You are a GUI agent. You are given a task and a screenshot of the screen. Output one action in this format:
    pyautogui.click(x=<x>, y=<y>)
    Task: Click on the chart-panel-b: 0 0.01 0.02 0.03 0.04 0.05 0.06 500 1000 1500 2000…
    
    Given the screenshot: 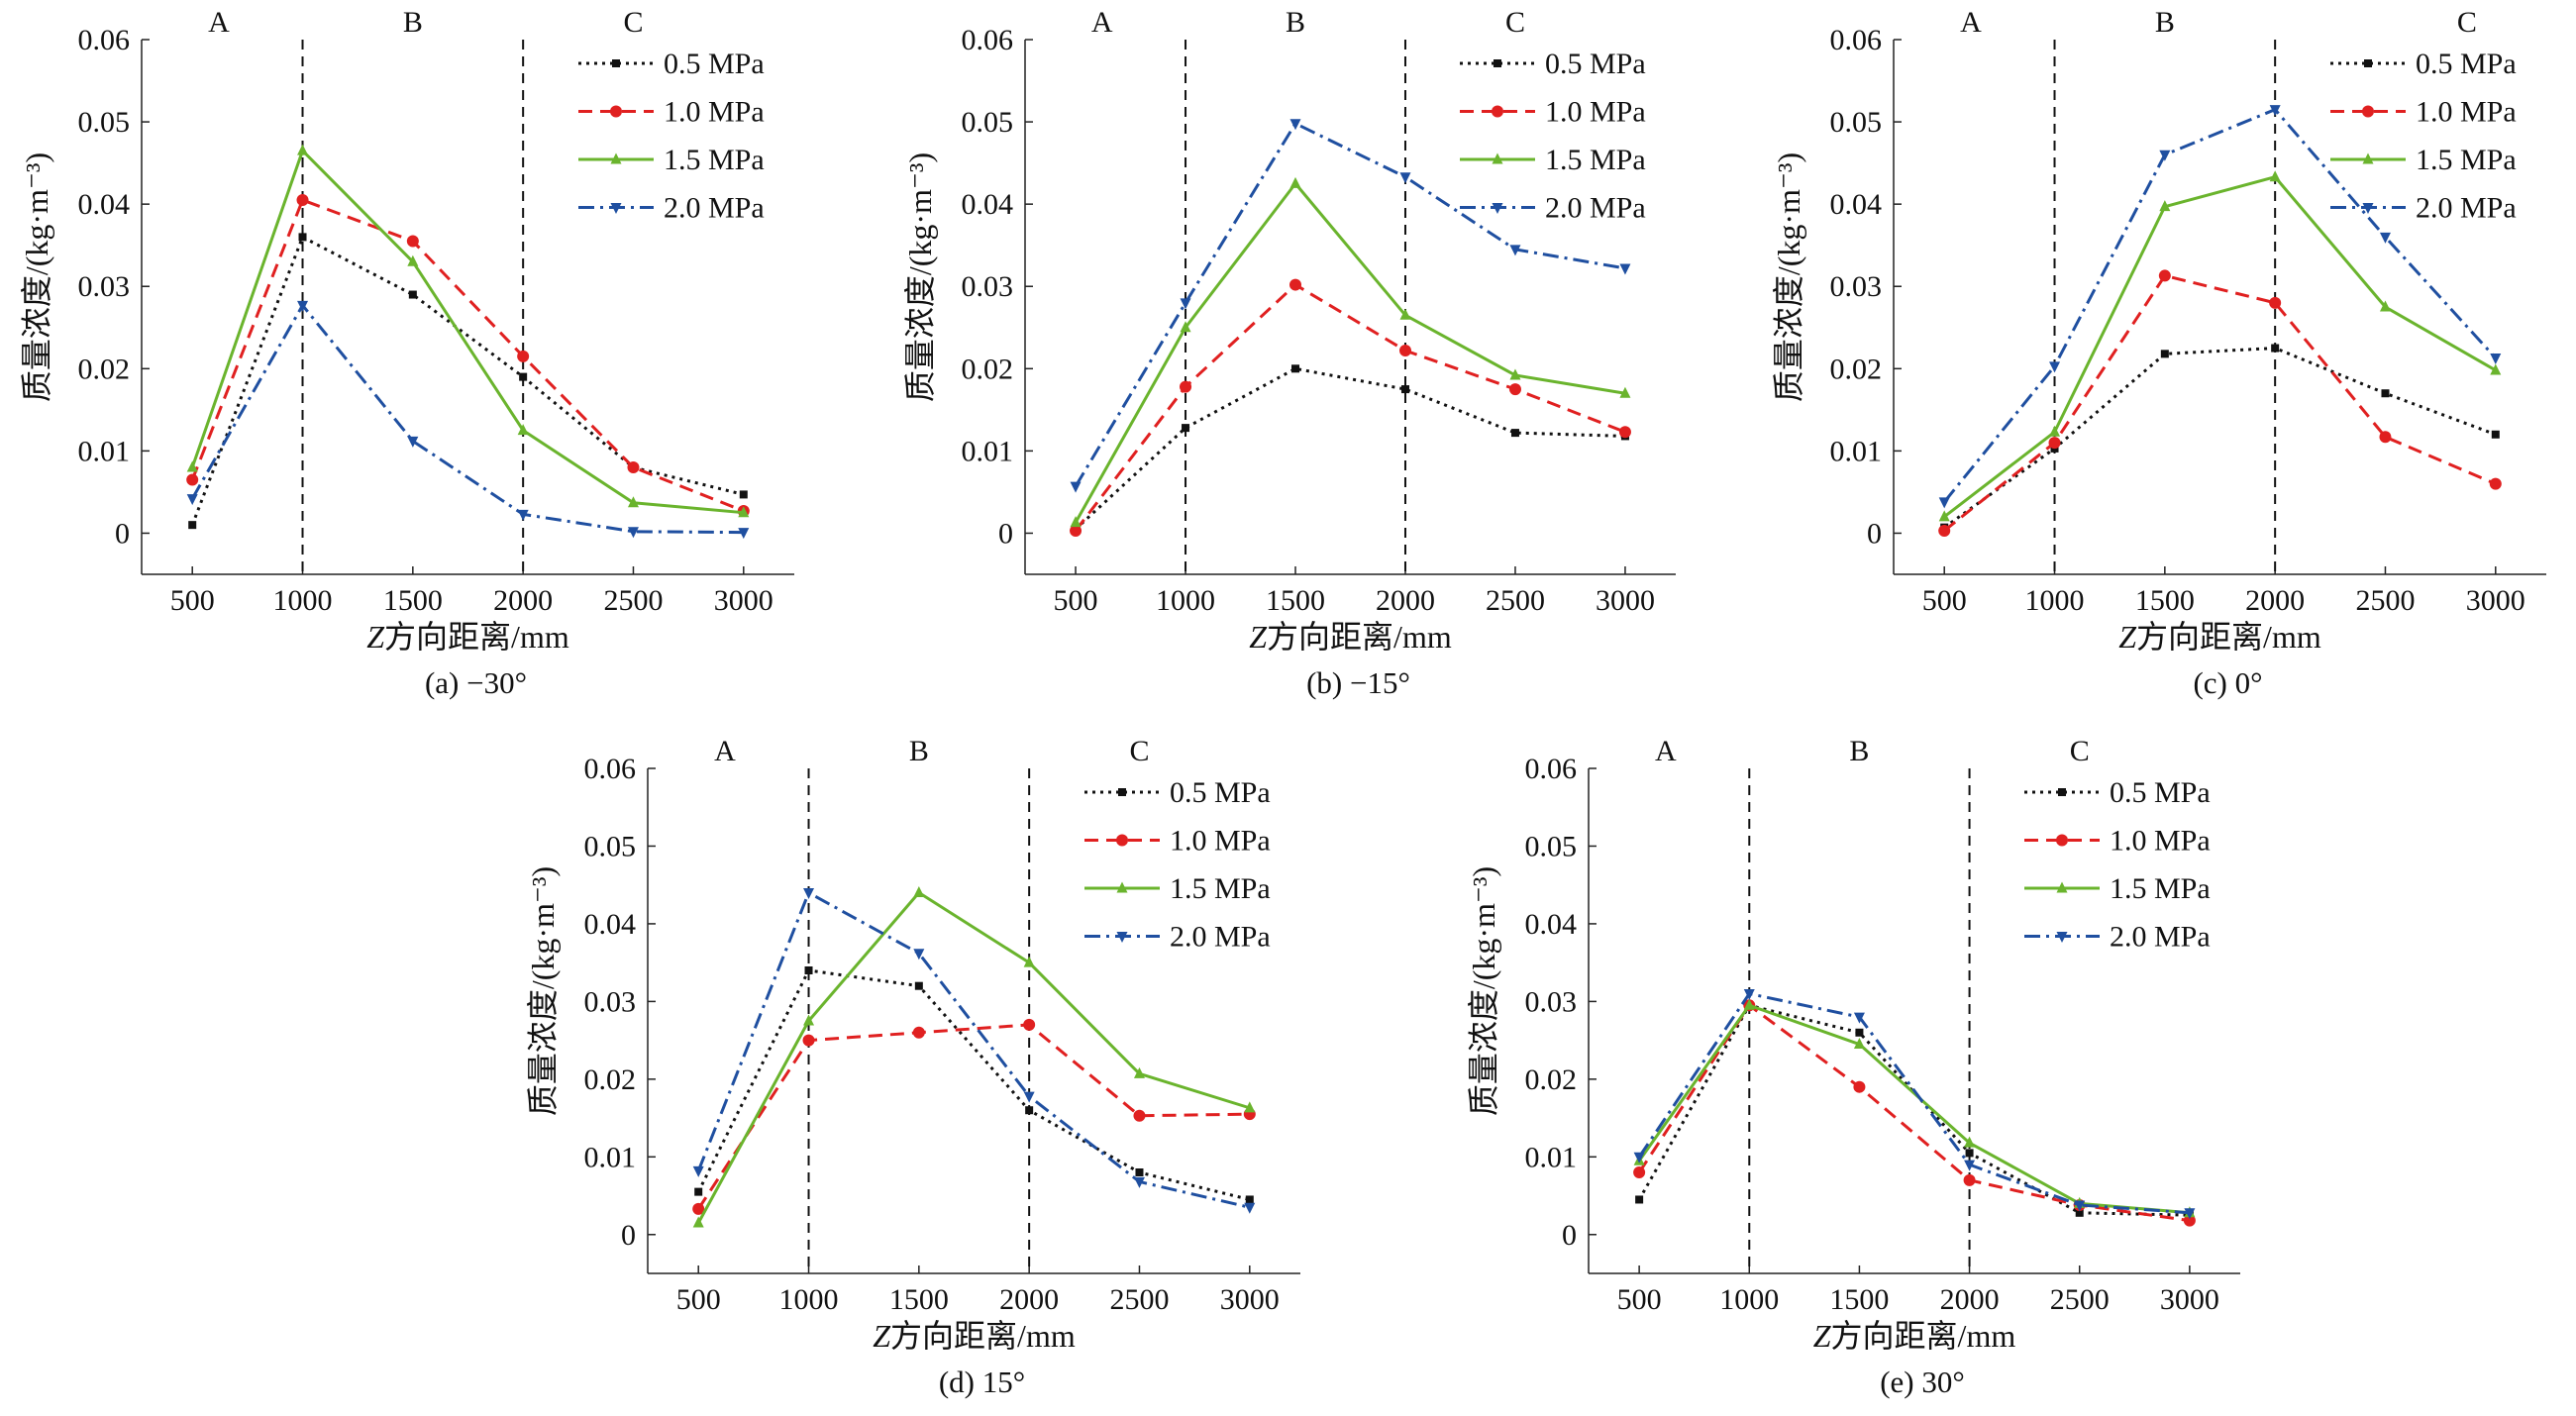 What is the action you would take?
    pyautogui.click(x=1289, y=353)
    